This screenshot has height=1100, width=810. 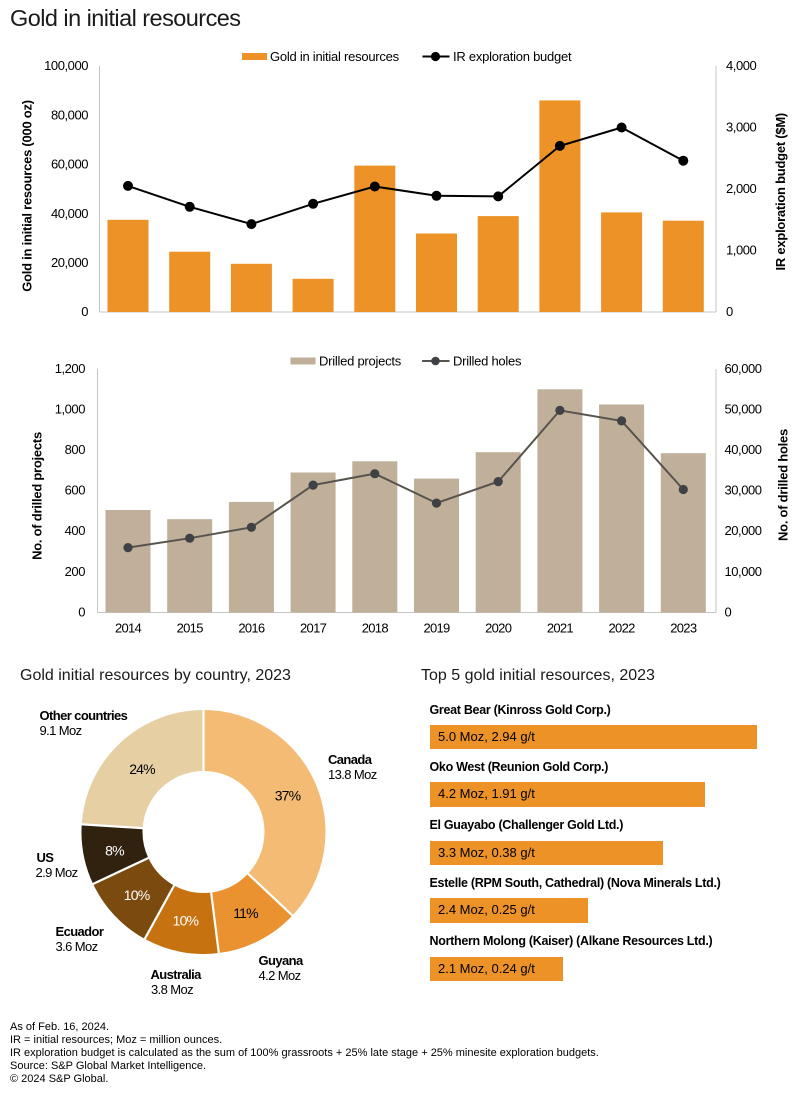 I want to click on svg-text: No. of drilled holes, so click(x=783, y=485).